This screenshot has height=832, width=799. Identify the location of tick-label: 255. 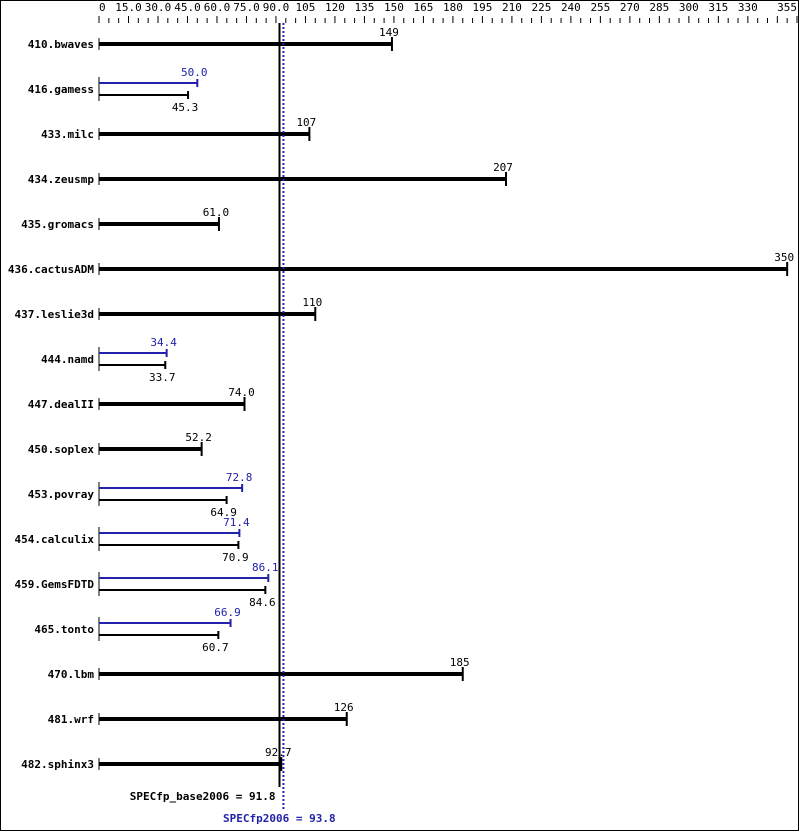
(600, 7).